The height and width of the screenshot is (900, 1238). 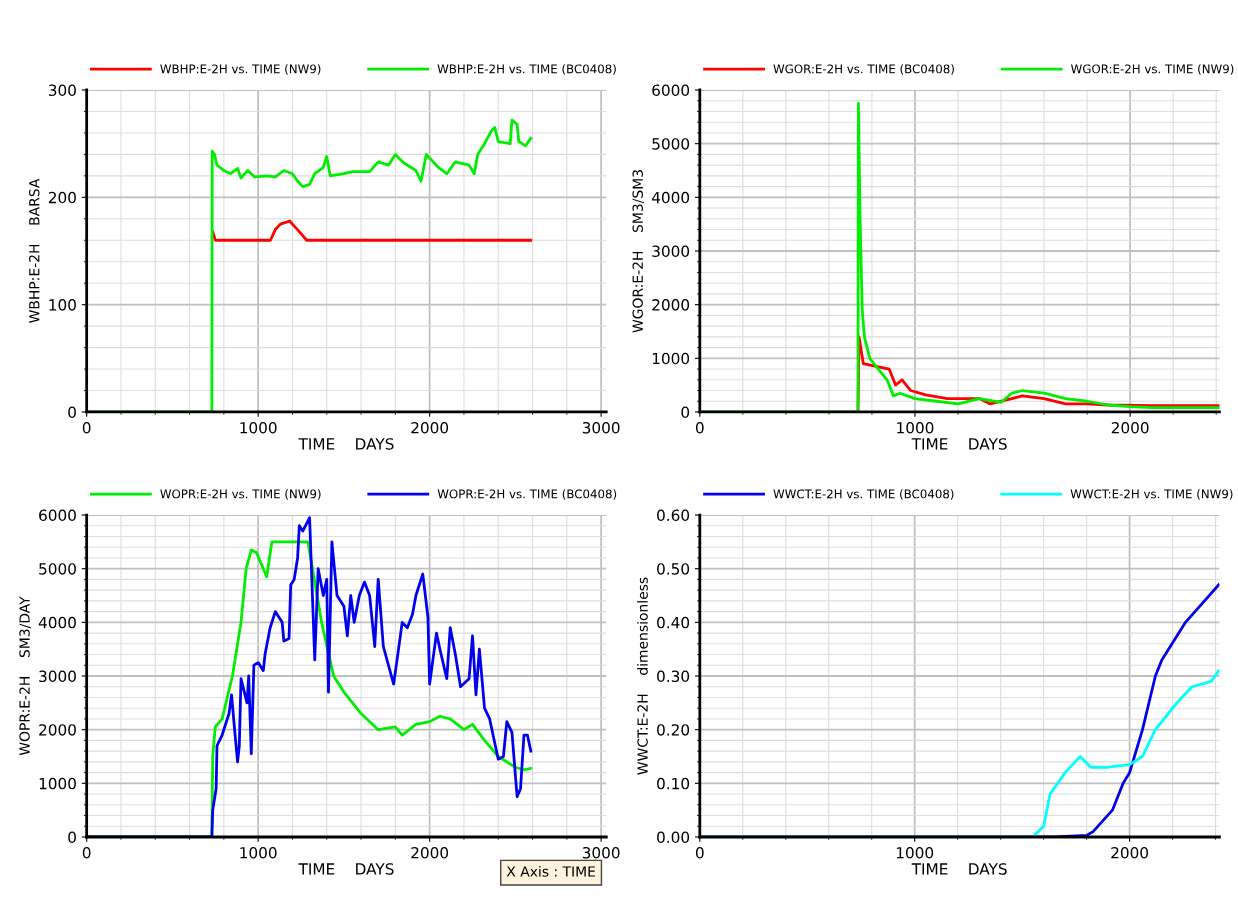 I want to click on legend-label: WOPR:E-2H vs. TIME (NW9), so click(x=240, y=494).